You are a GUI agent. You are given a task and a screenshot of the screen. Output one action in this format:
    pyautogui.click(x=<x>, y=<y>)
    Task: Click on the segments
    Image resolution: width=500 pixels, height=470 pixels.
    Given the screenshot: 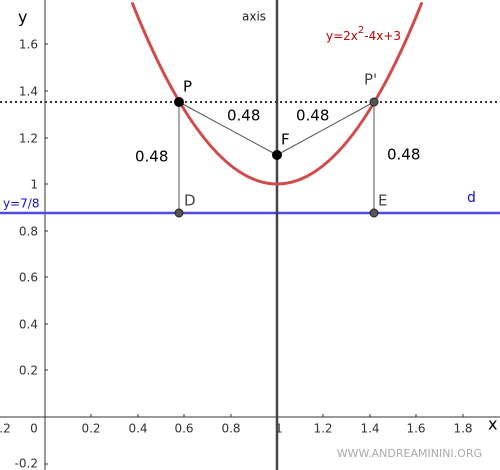 What is the action you would take?
    pyautogui.click(x=276, y=157)
    